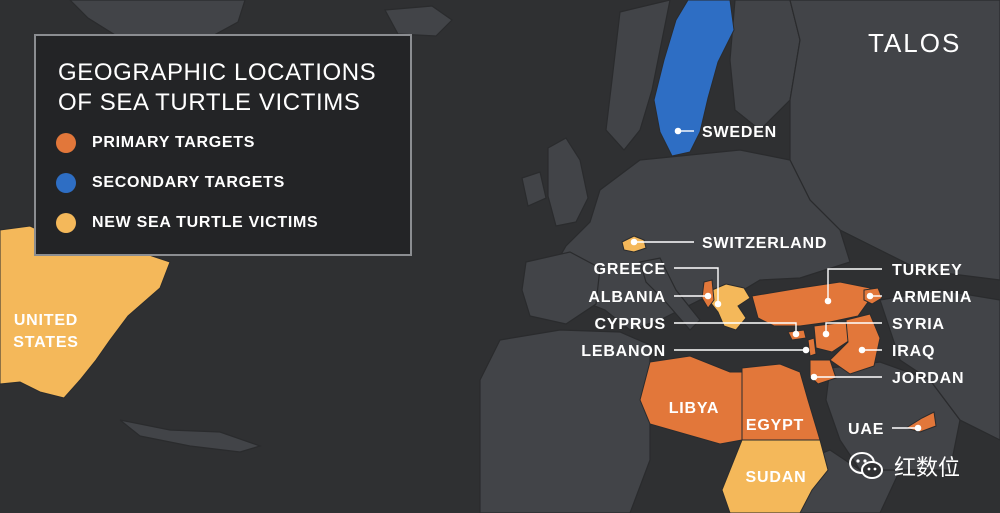 The height and width of the screenshot is (513, 1000). Describe the element at coordinates (920, 422) in the screenshot. I see `uae-shape` at that location.